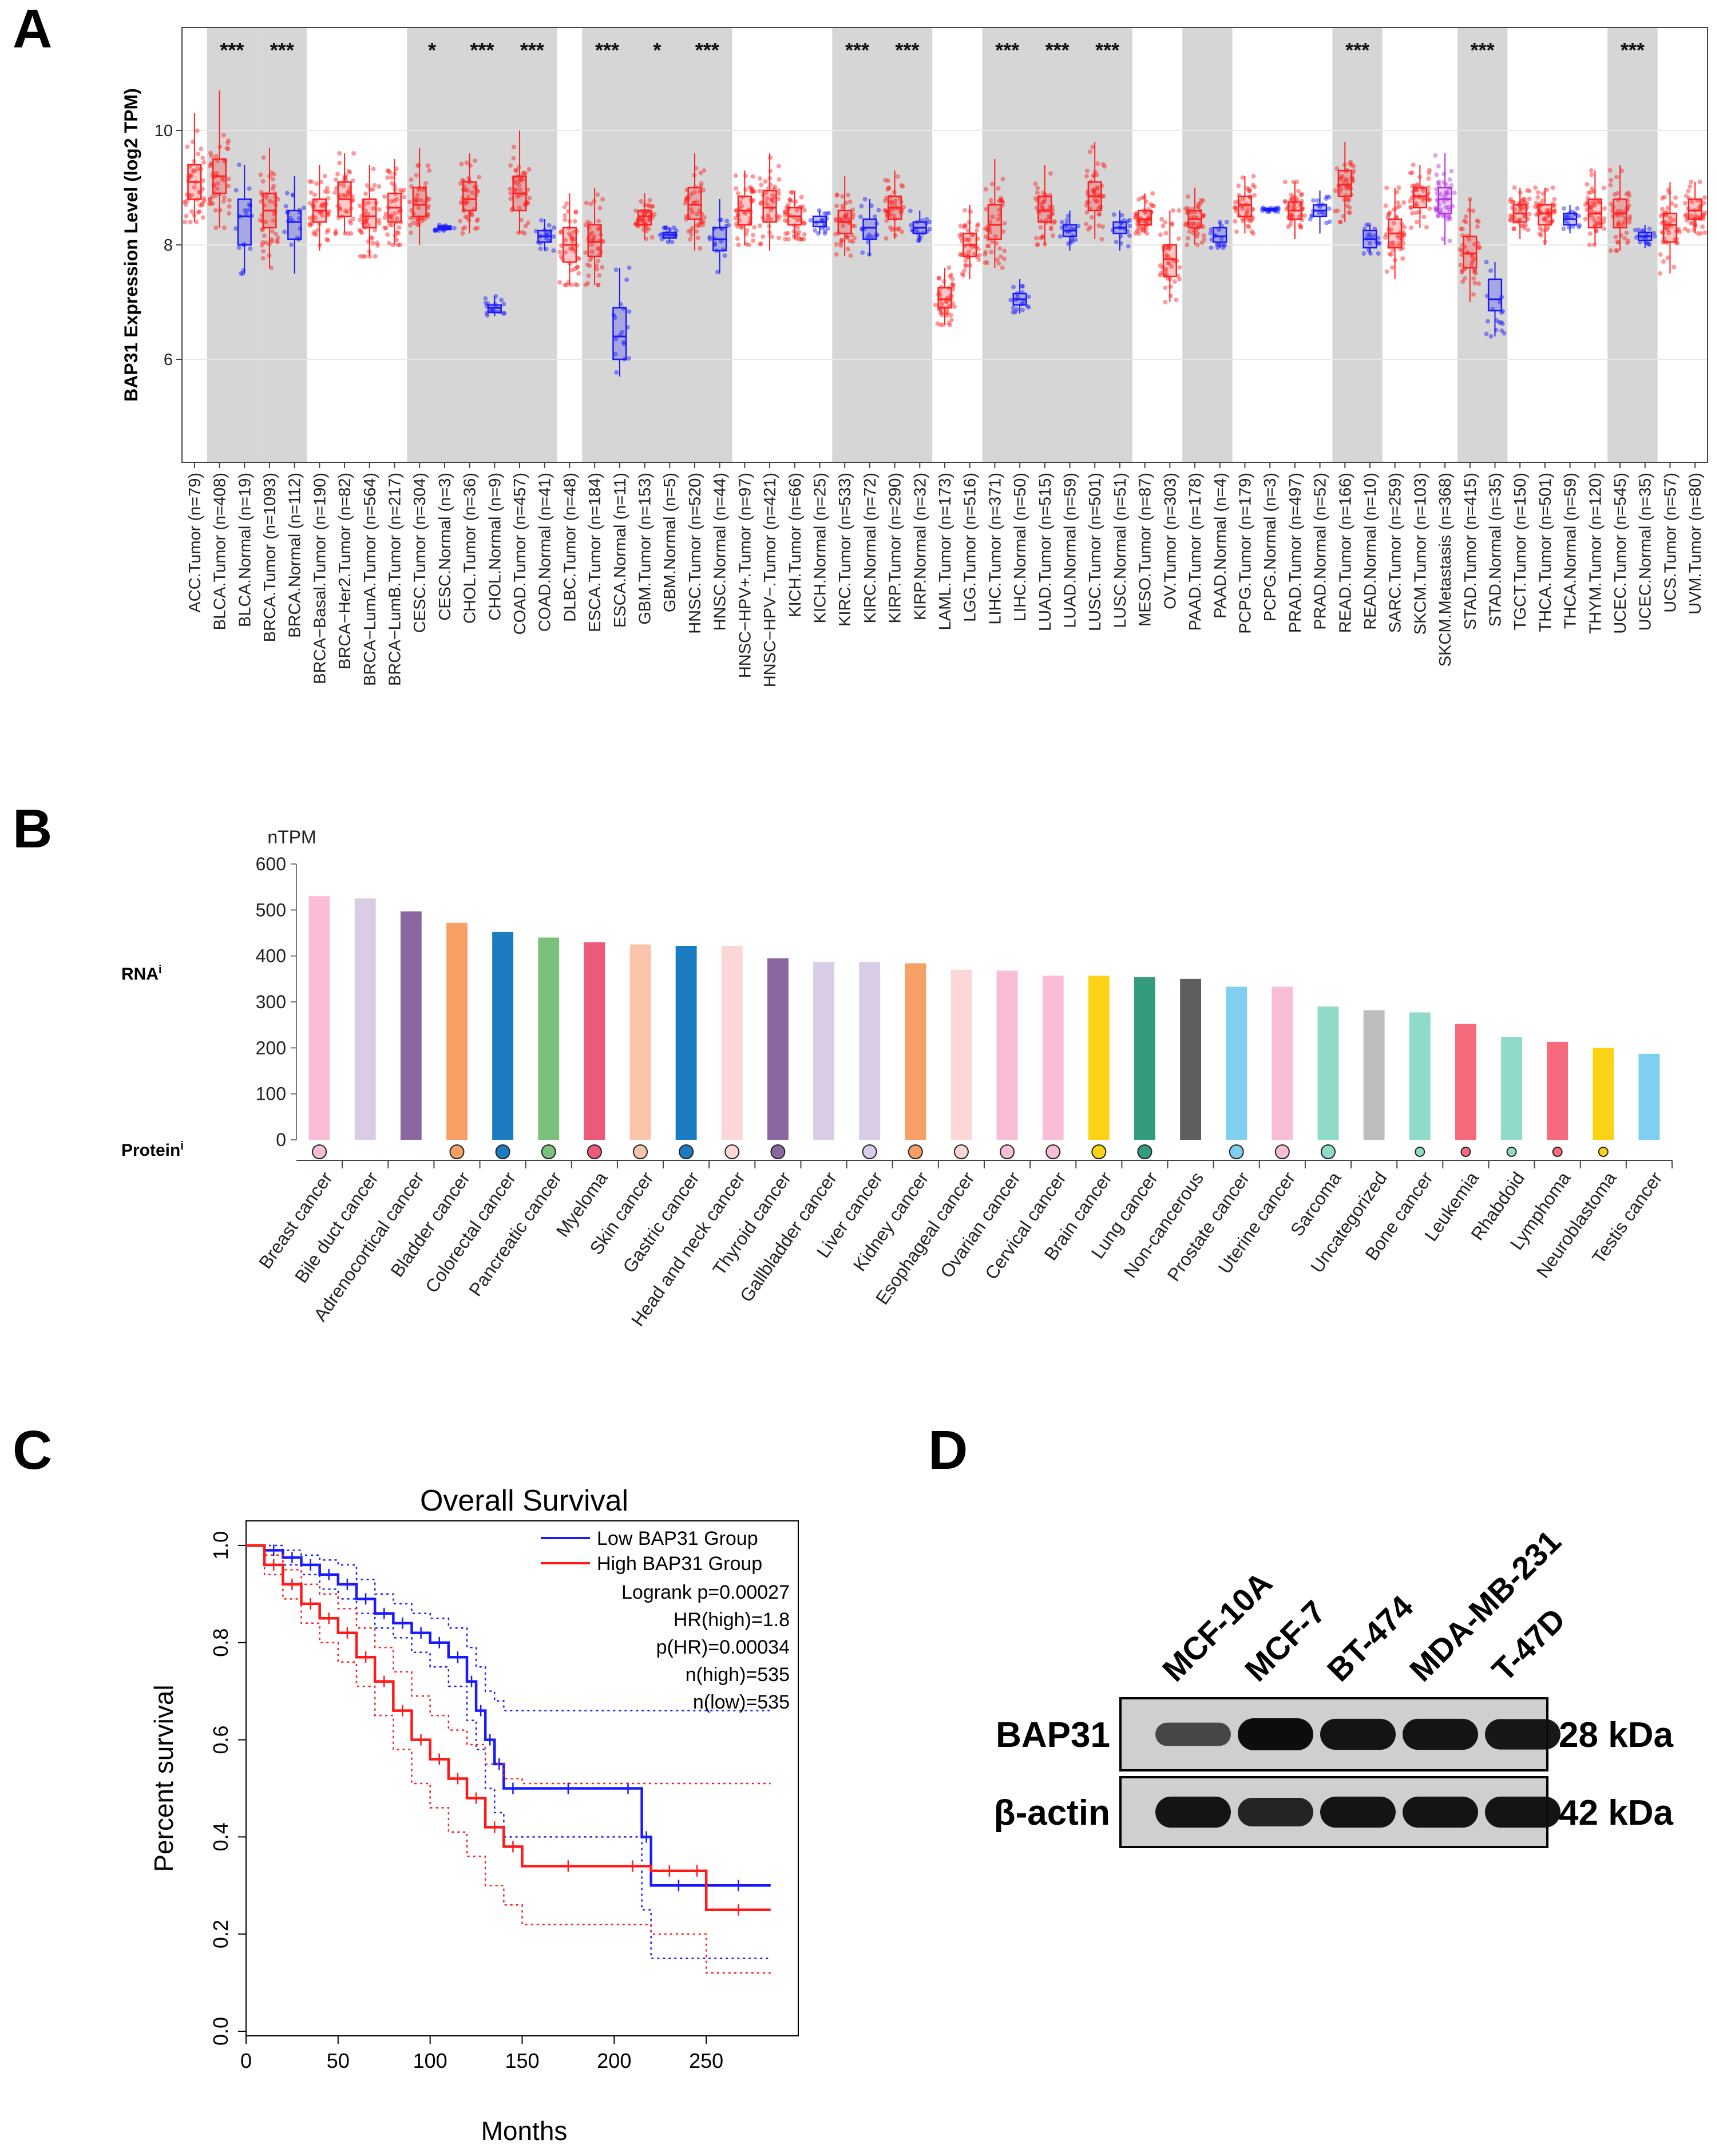 The image size is (1719, 2156). What do you see at coordinates (1099, 1151) in the screenshot?
I see `protein-marker` at bounding box center [1099, 1151].